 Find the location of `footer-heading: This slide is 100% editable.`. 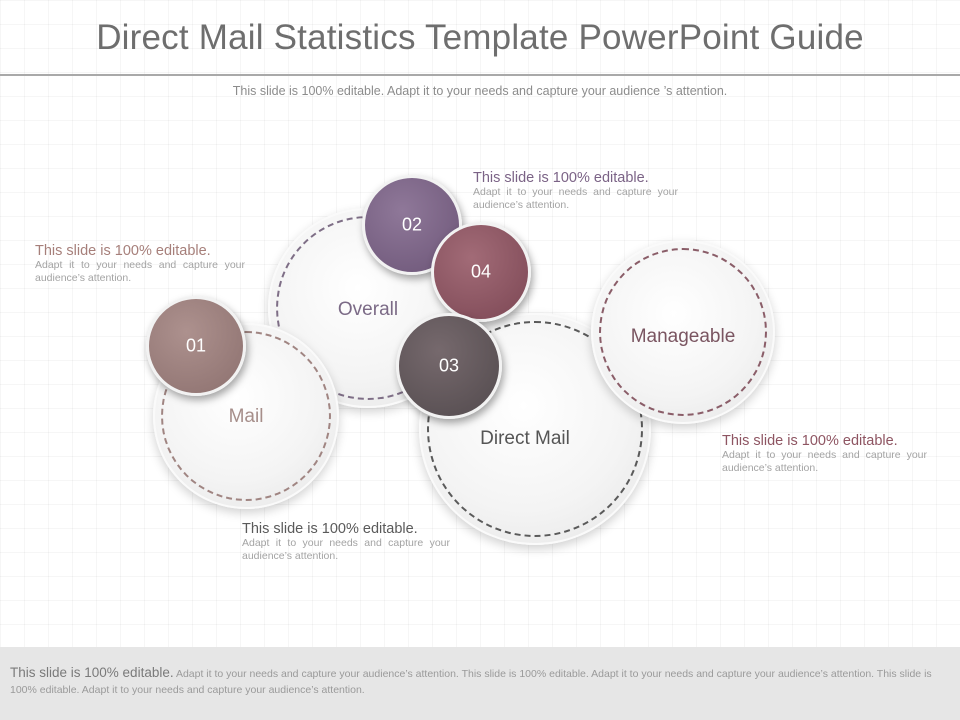

footer-heading: This slide is 100% editable. is located at coordinates (92, 672).